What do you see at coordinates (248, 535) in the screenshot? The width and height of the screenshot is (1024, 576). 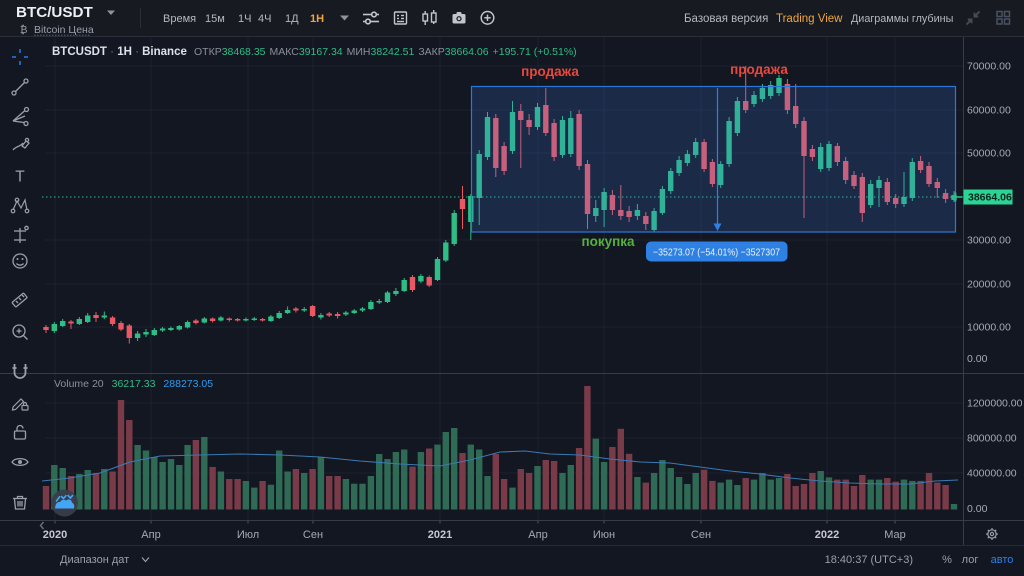 I see `svg-text: Июл` at bounding box center [248, 535].